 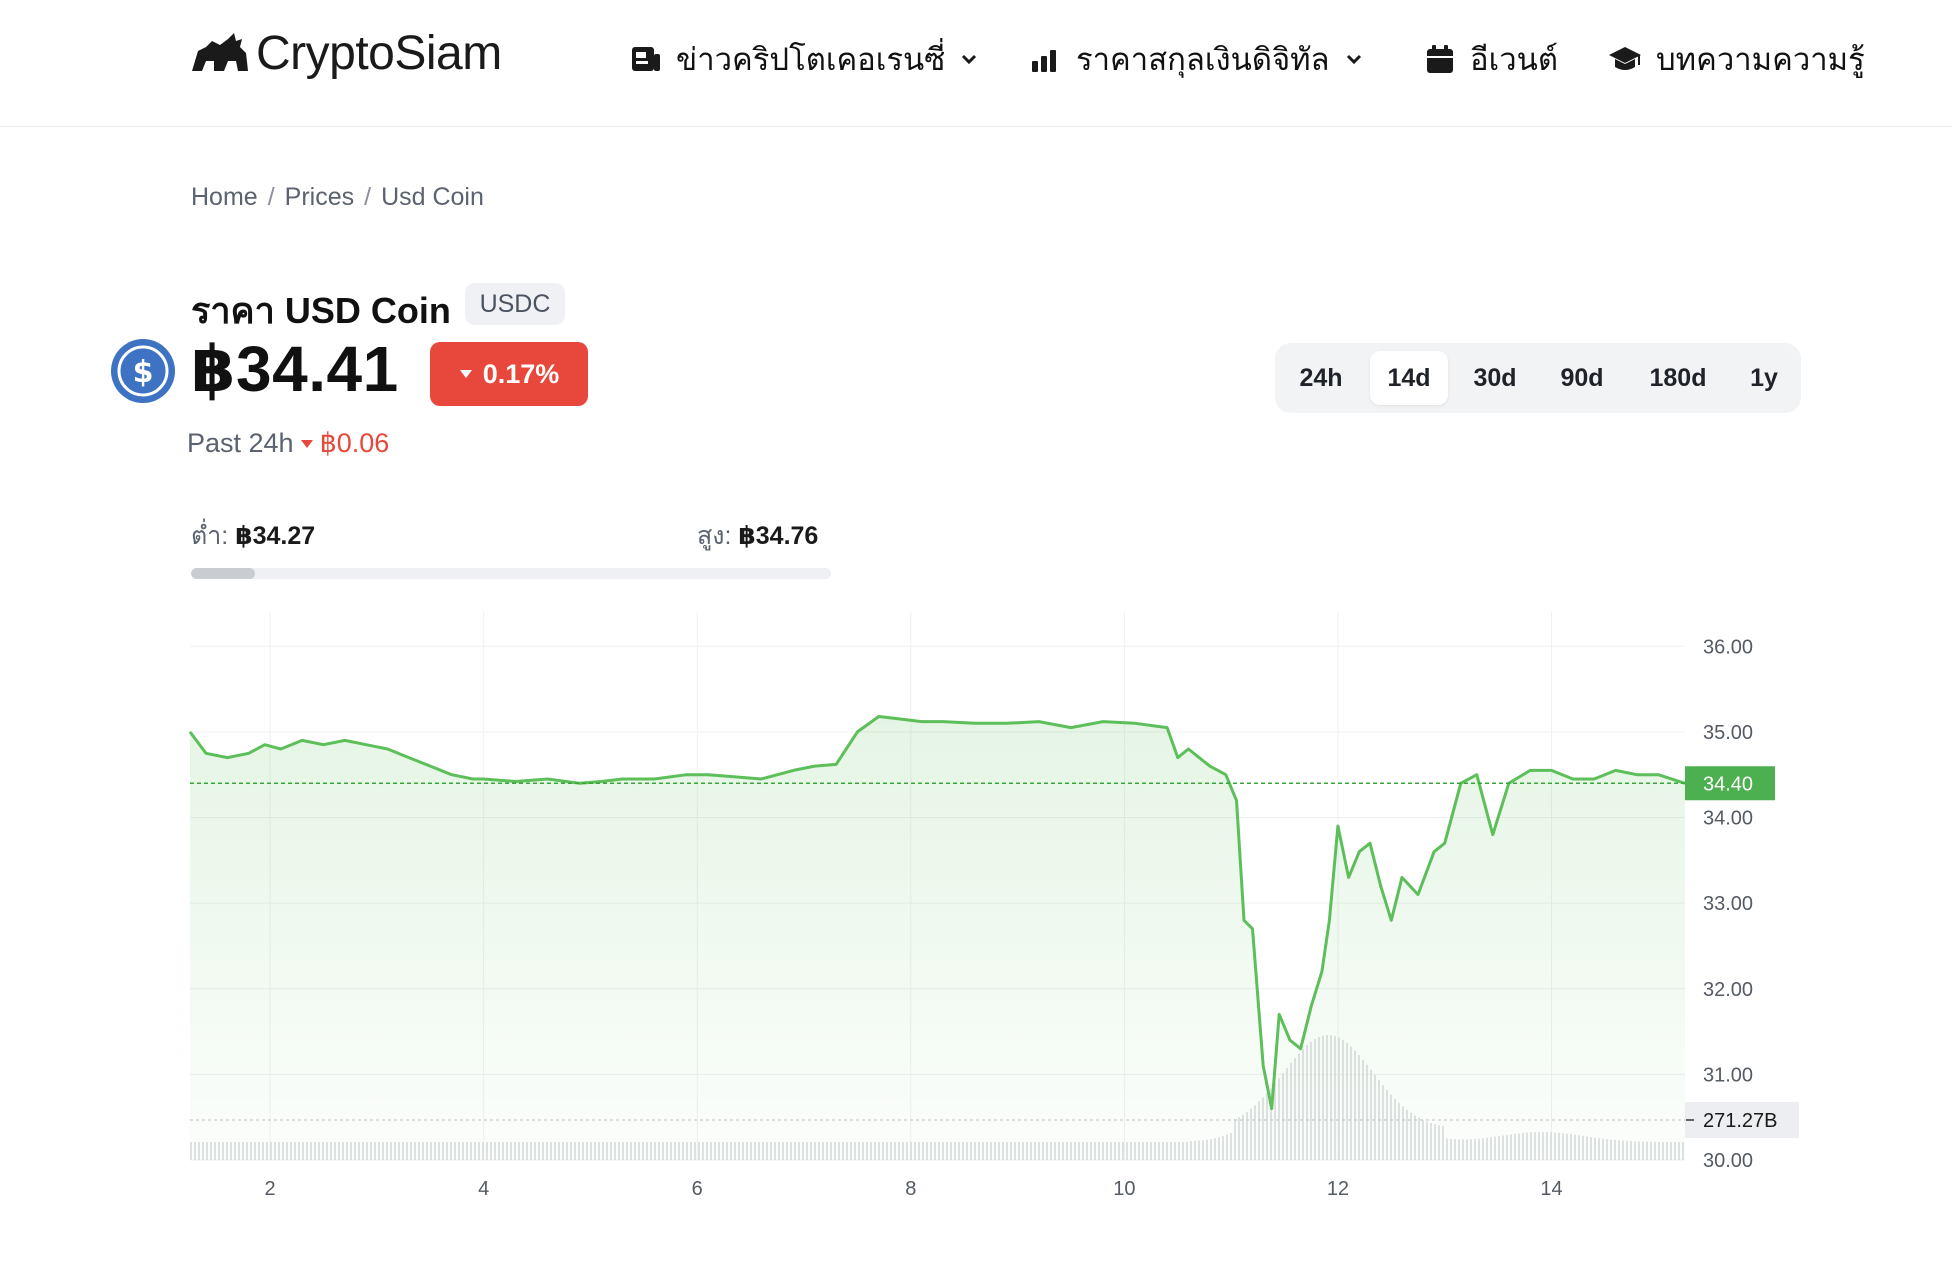 What do you see at coordinates (223, 573) in the screenshot?
I see `range-bar-fill` at bounding box center [223, 573].